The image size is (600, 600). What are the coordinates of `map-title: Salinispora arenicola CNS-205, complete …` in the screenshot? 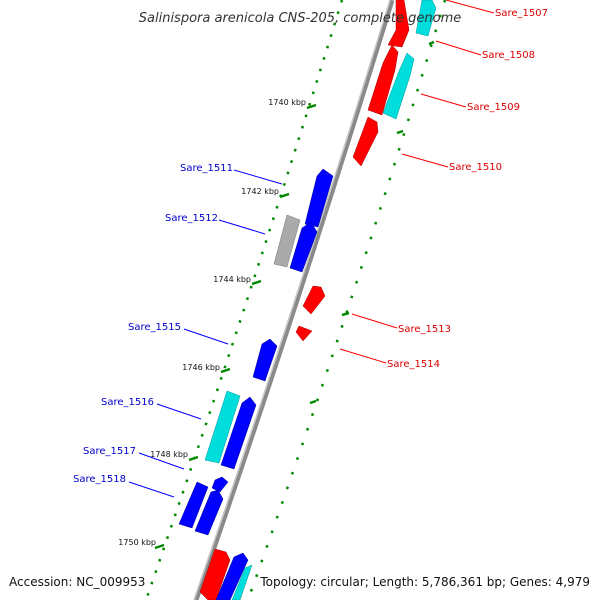 It's located at (300, 18).